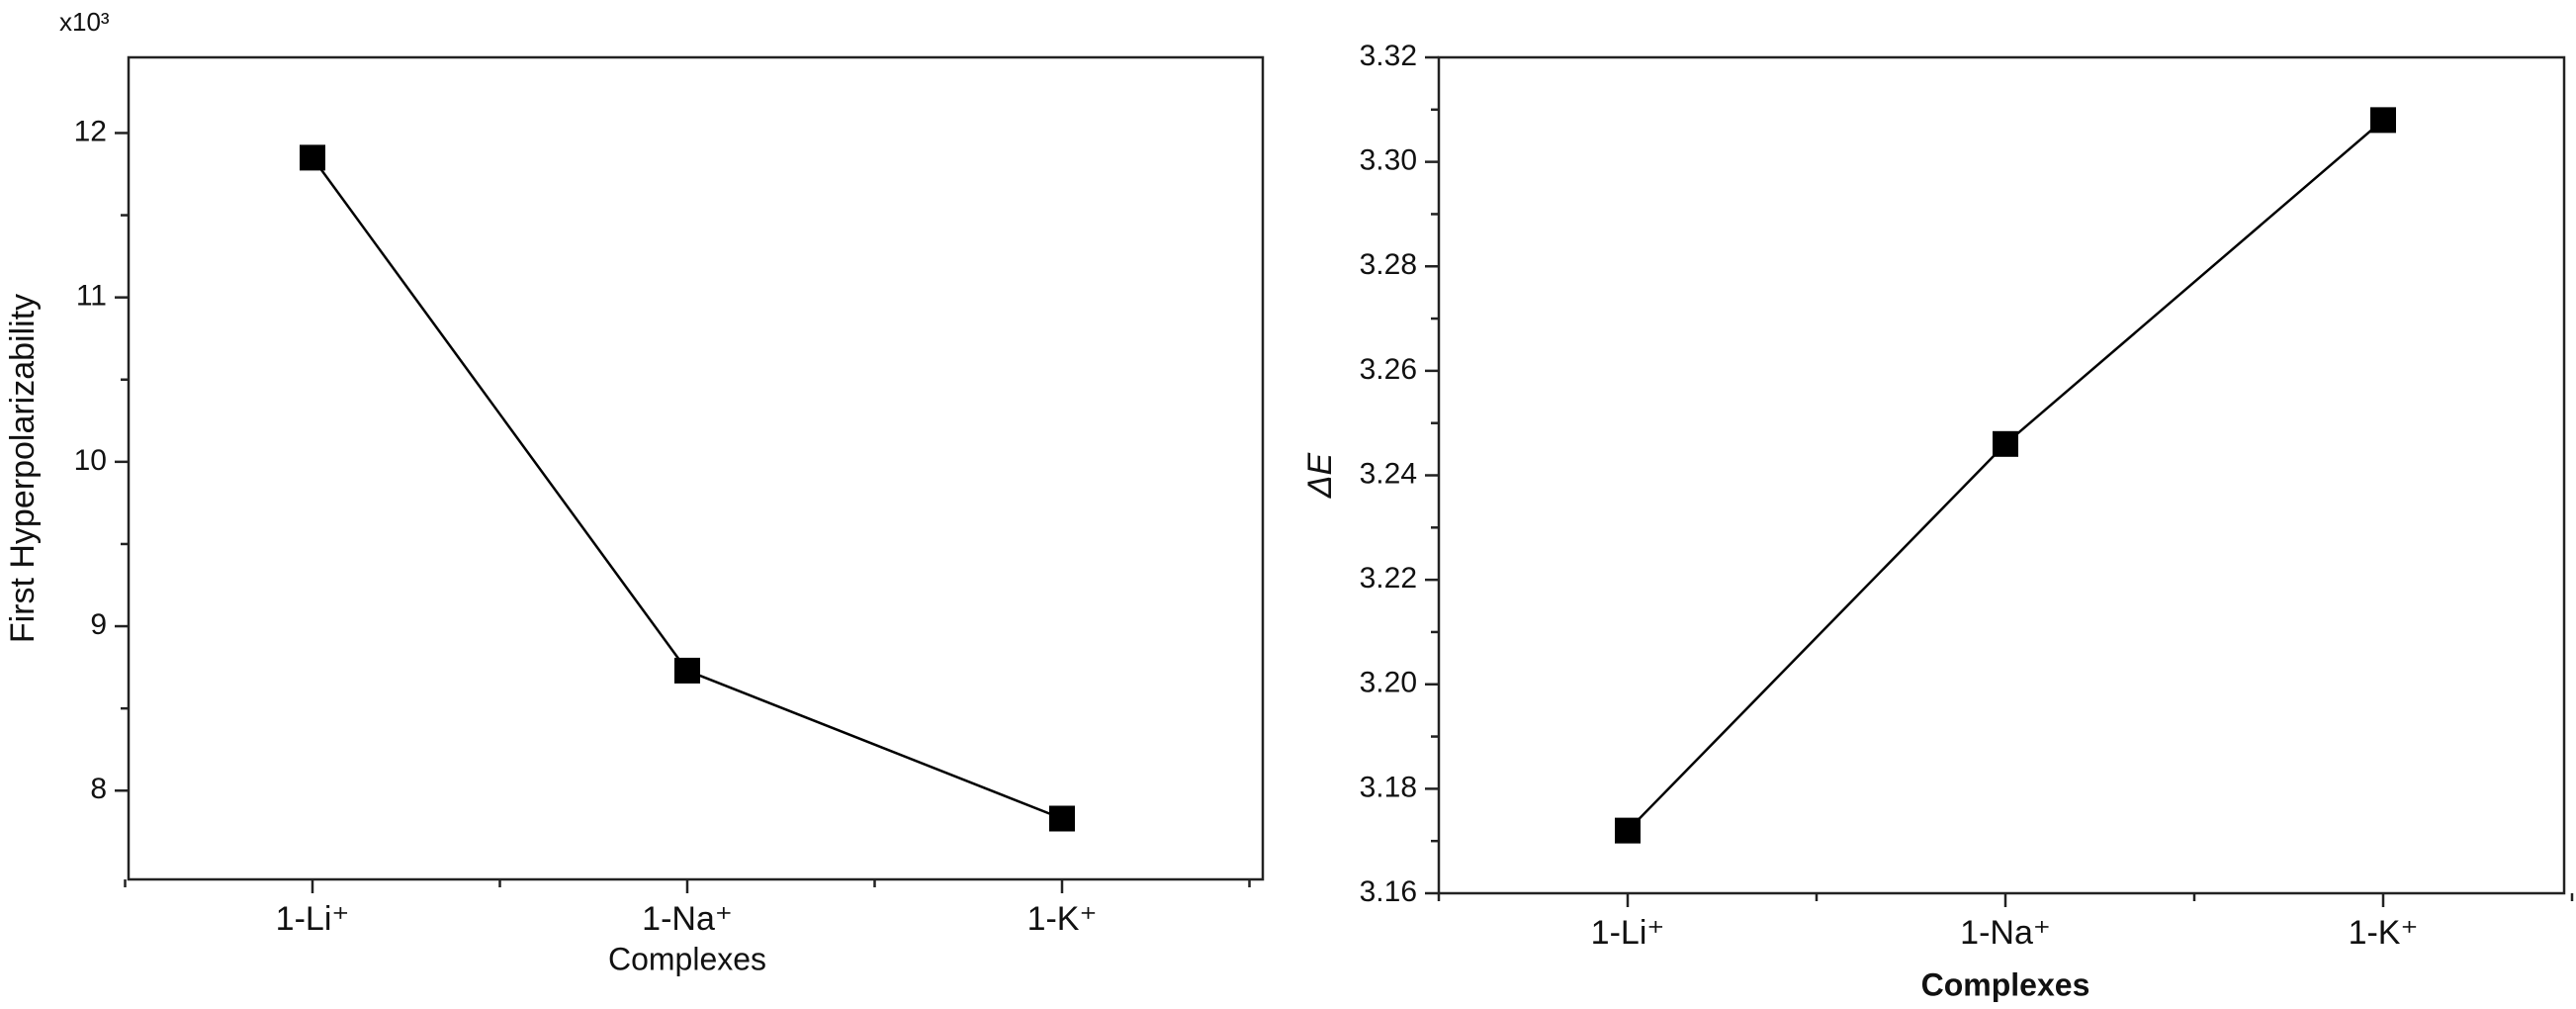  I want to click on y-tick-label: 11, so click(91, 296).